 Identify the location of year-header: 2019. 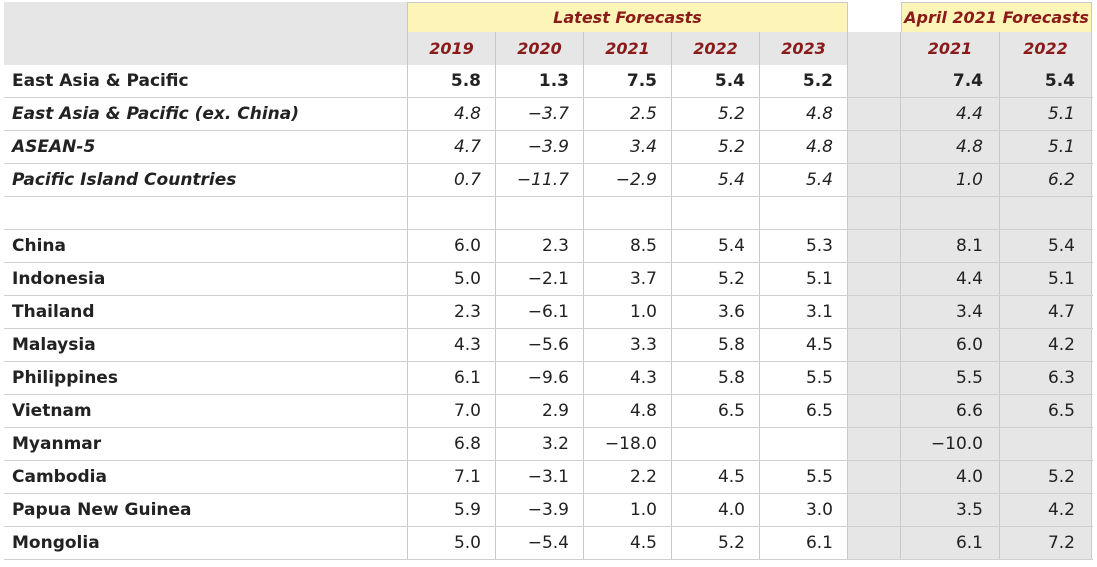
(452, 48).